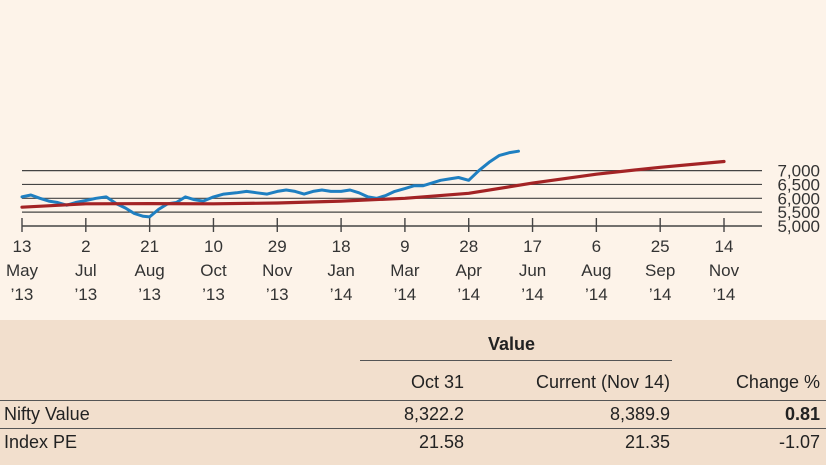  Describe the element at coordinates (798, 226) in the screenshot. I see `y-tick-label: 5,000` at that location.